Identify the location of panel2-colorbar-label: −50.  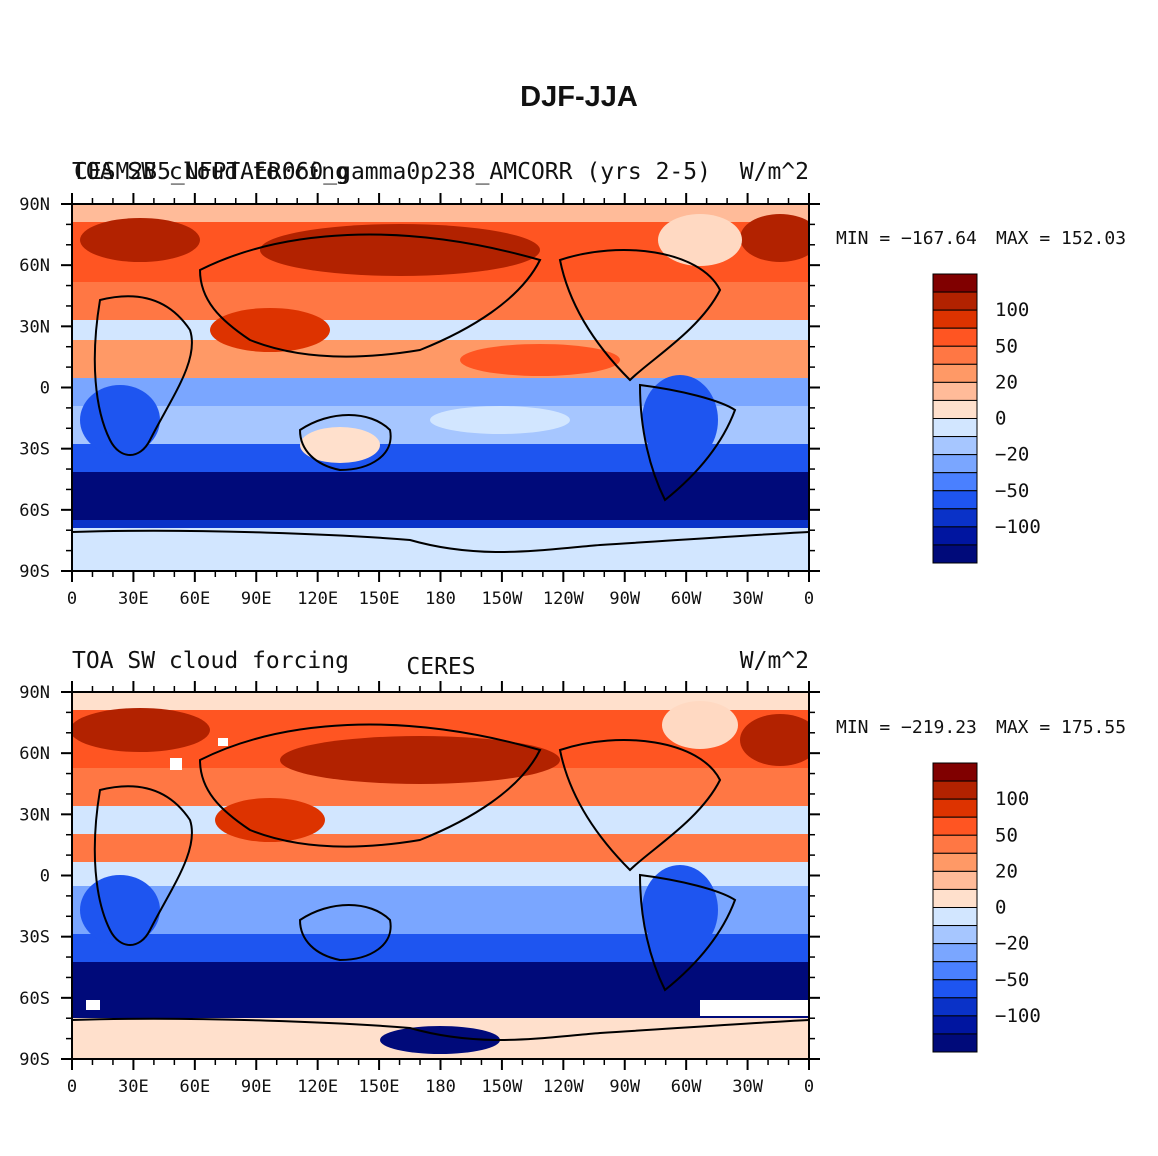
(1012, 980).